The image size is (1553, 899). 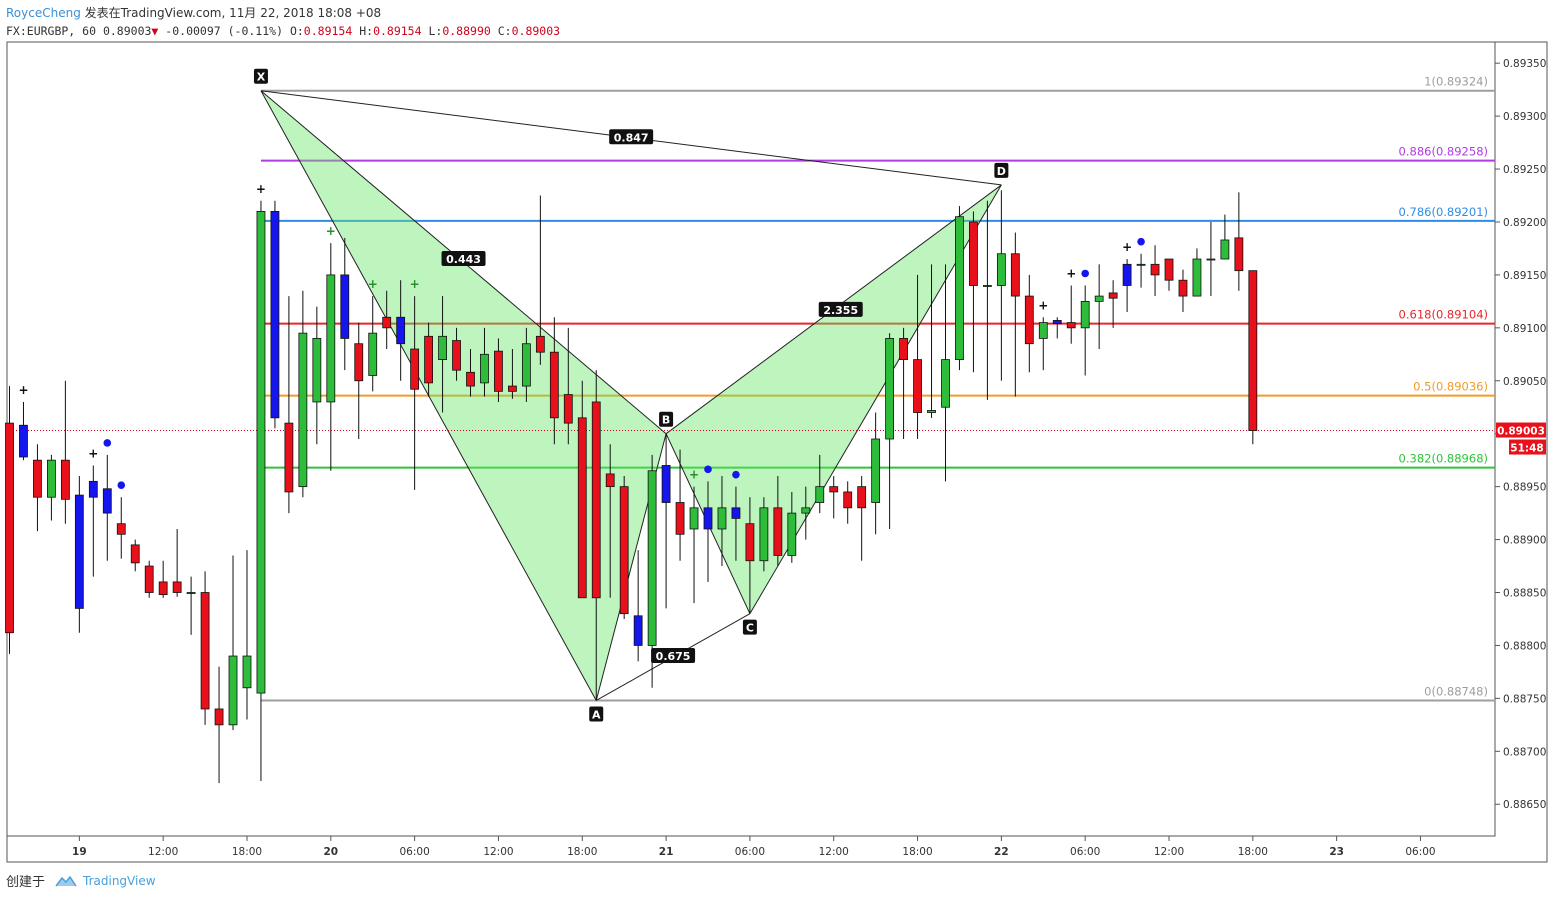 I want to click on x-tick-label: 19, so click(x=79, y=852).